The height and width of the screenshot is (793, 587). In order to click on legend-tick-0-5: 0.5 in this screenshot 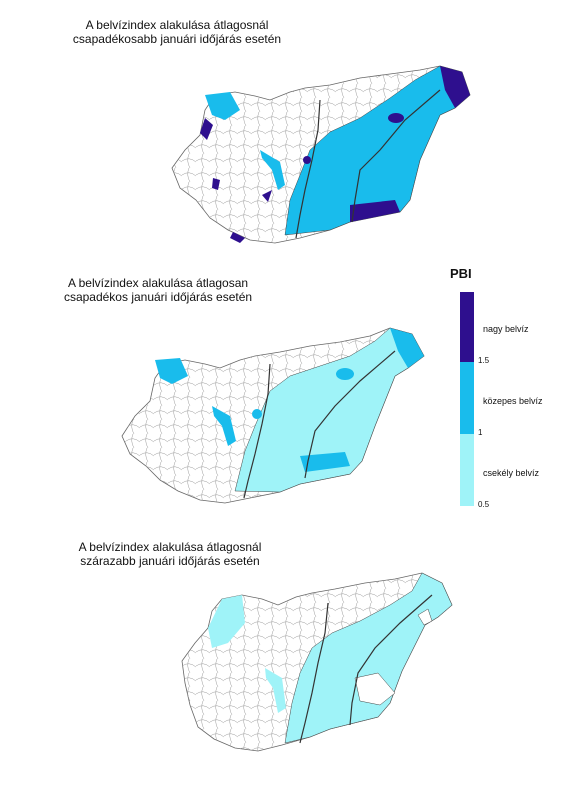, I will do `click(484, 504)`.